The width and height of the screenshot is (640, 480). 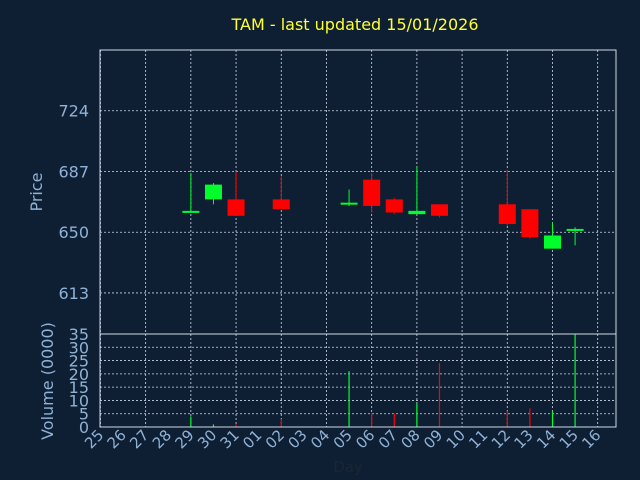 What do you see at coordinates (79, 374) in the screenshot?
I see `volume-tick-label: 20` at bounding box center [79, 374].